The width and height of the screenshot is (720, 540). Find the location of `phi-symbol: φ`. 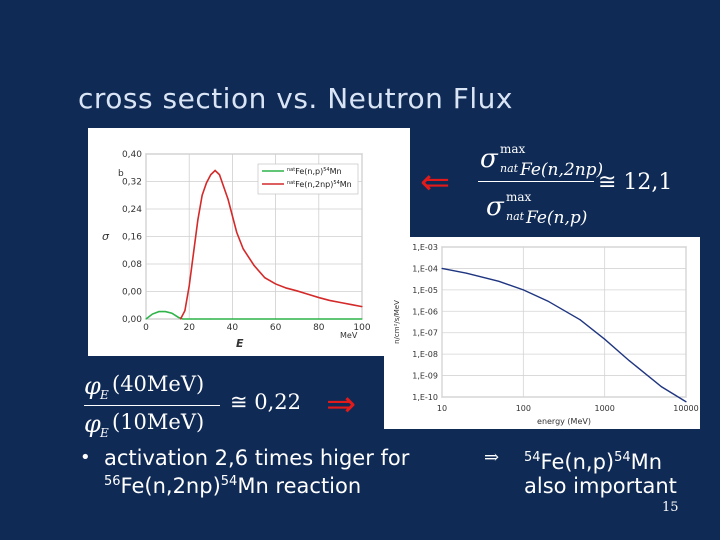

phi-symbol: φ is located at coordinates (92, 386).